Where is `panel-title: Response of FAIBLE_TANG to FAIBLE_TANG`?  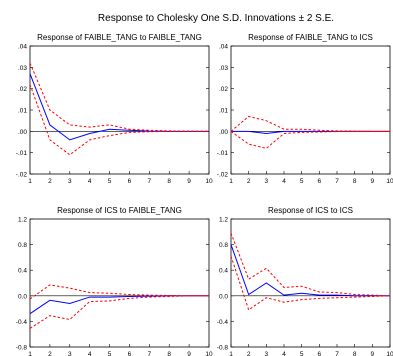
panel-title: Response of FAIBLE_TANG to FAIBLE_TANG is located at coordinates (119, 37).